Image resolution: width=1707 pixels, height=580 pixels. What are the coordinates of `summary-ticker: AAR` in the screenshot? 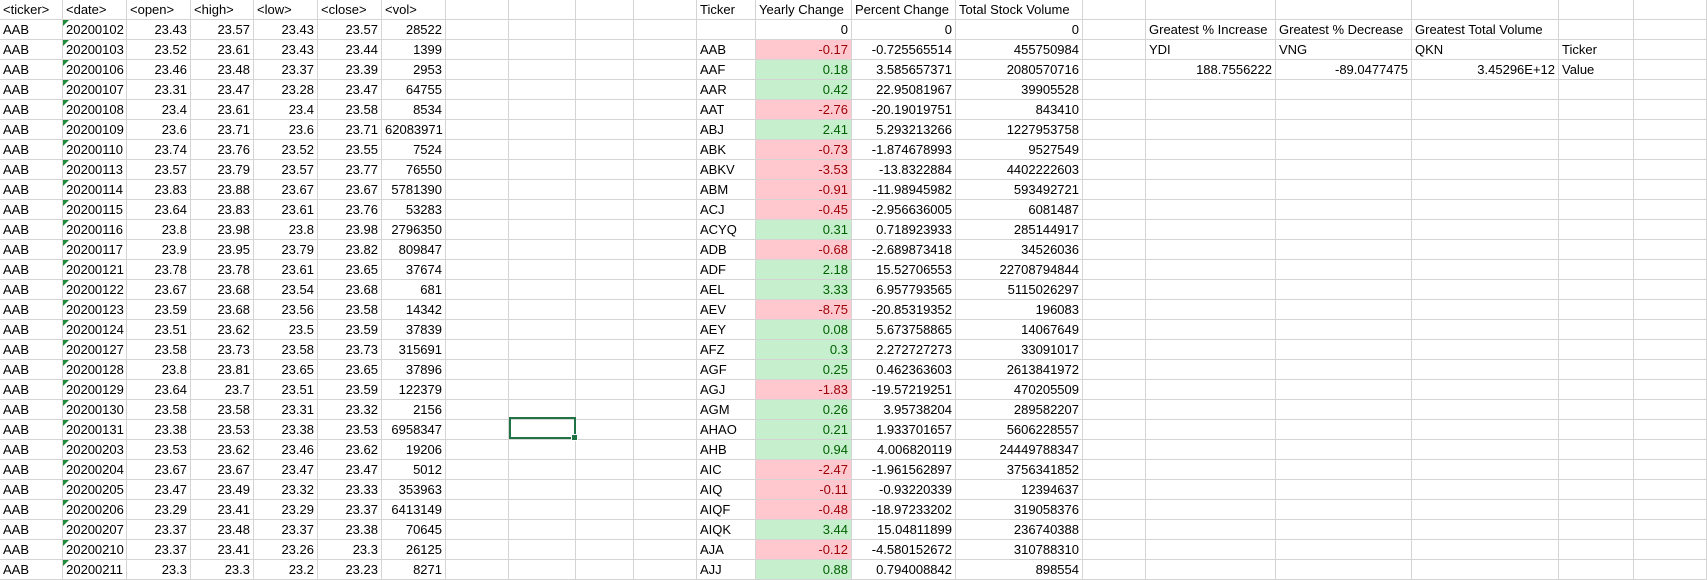 It's located at (726, 90).